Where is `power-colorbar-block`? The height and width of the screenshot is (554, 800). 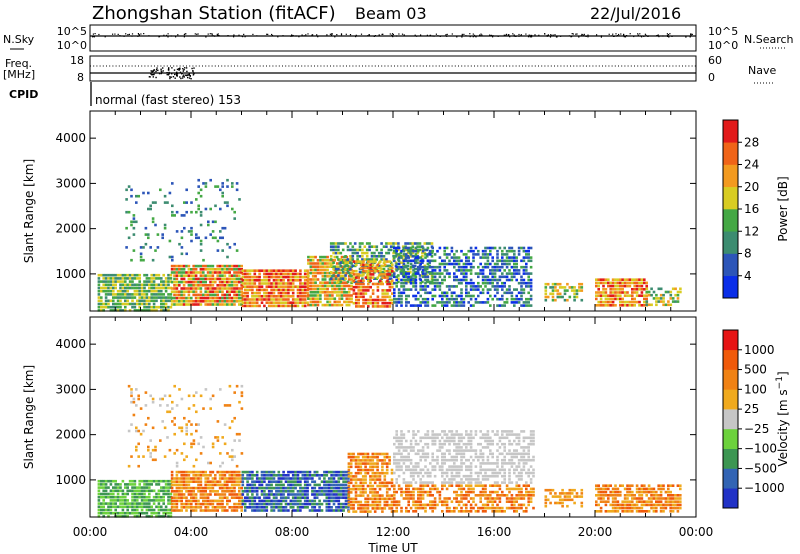
power-colorbar-block is located at coordinates (730, 176).